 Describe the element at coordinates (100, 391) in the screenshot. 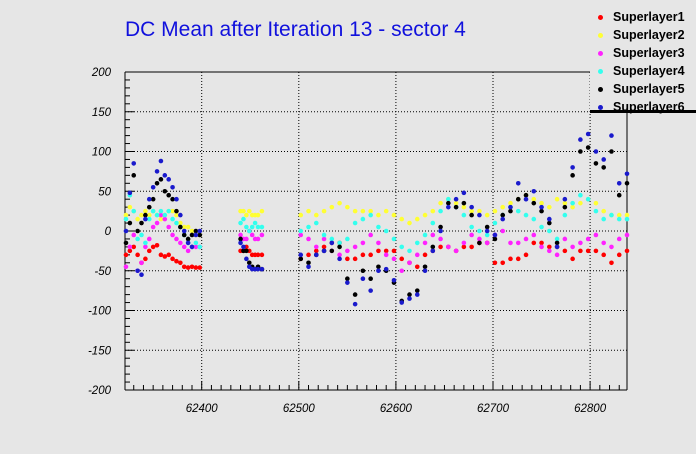

I see `y-tick-label: -200` at that location.